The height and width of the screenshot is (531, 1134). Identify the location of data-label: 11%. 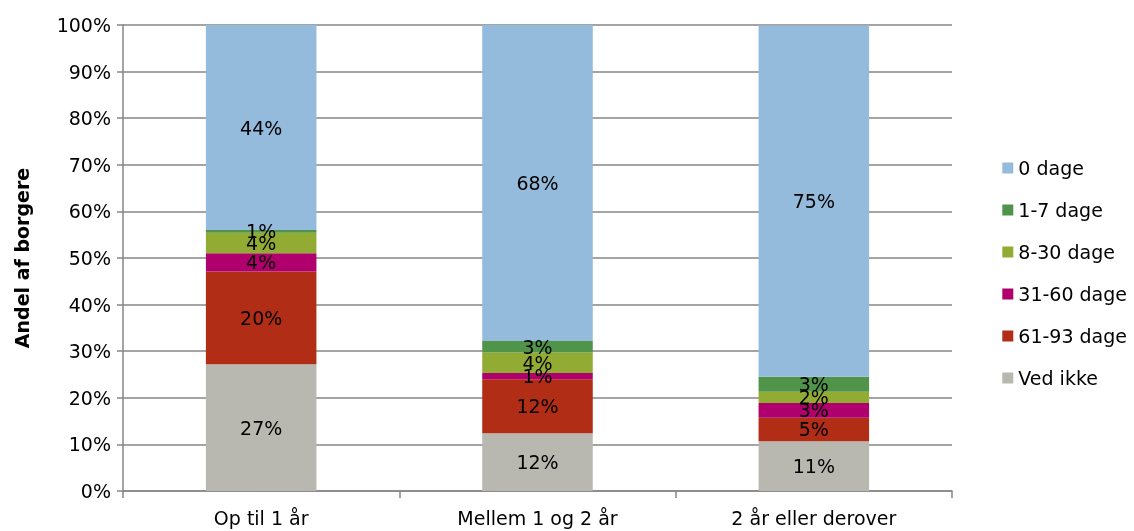
(813, 466).